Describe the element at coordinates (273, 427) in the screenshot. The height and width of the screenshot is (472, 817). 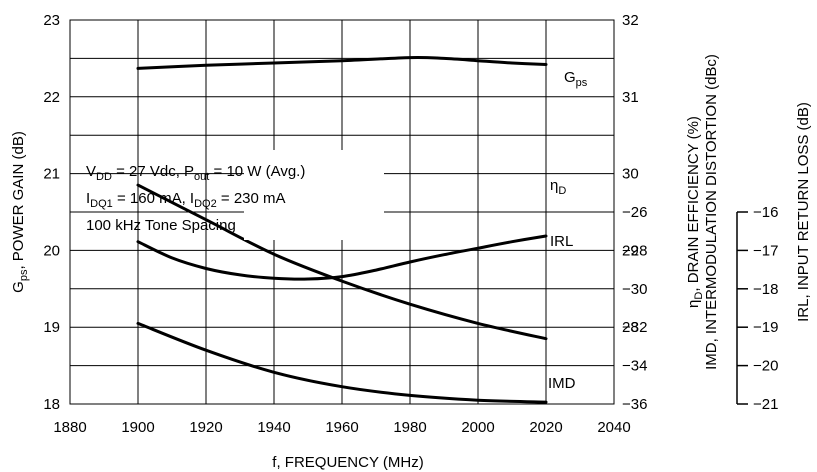
I see `x-tick-label: 1940` at that location.